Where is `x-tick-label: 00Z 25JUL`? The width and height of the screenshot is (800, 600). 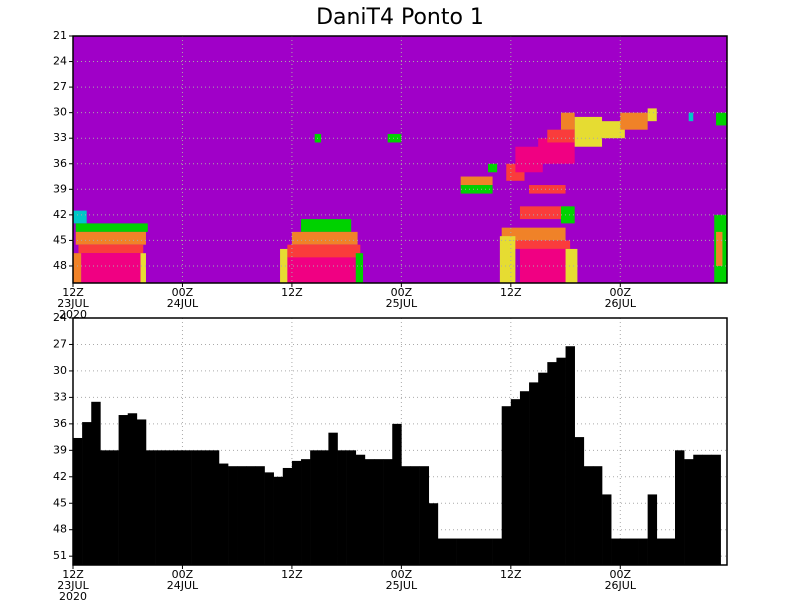 x-tick-label: 00Z 25JUL is located at coordinates (402, 298).